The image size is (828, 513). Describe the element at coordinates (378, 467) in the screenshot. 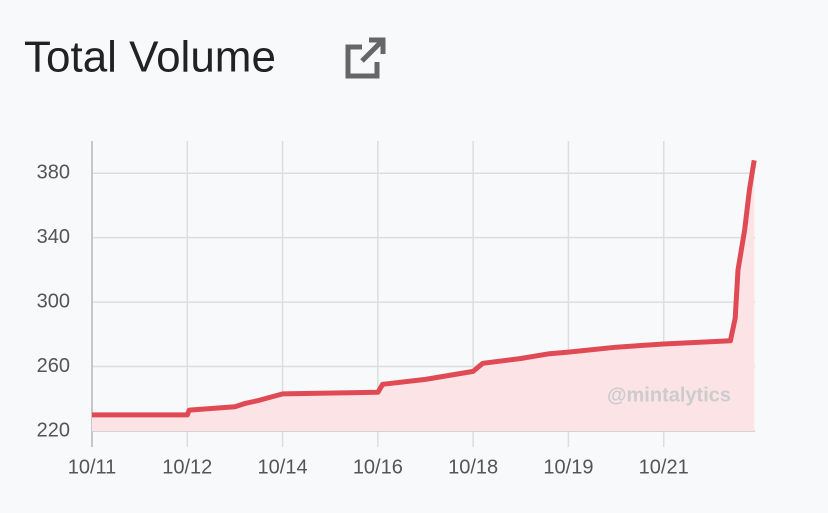

I see `x-tick-label: 10/16` at that location.